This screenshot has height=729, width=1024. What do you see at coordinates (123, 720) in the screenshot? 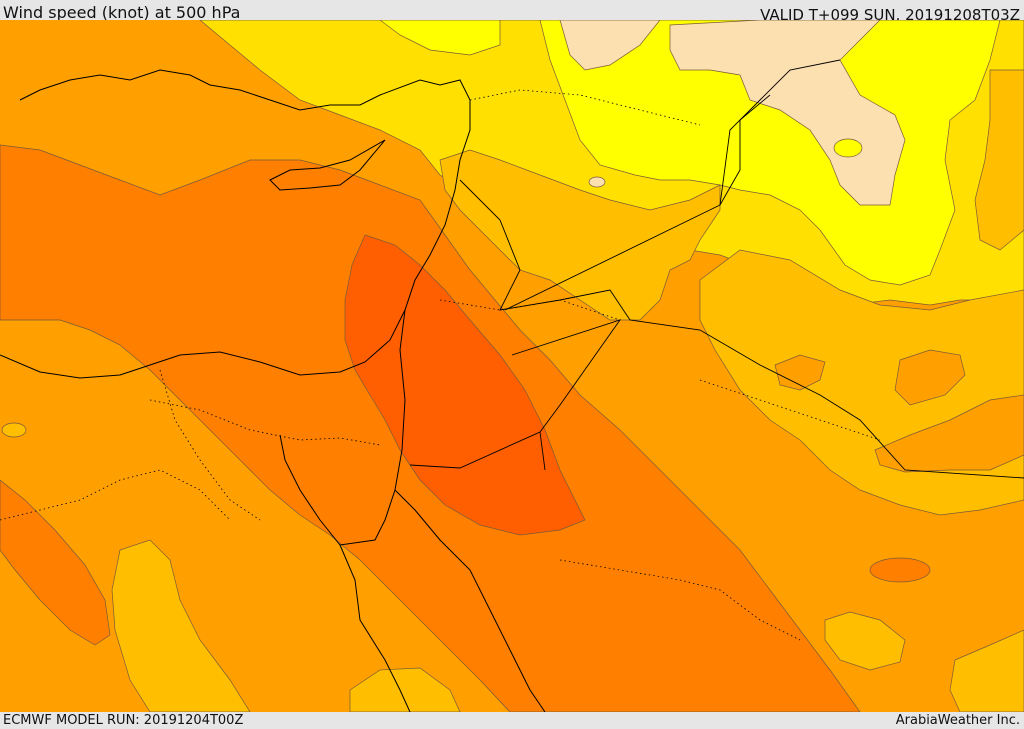
I see `model-run-label: ECMWF MODEL RUN: 20191204T00Z` at bounding box center [123, 720].